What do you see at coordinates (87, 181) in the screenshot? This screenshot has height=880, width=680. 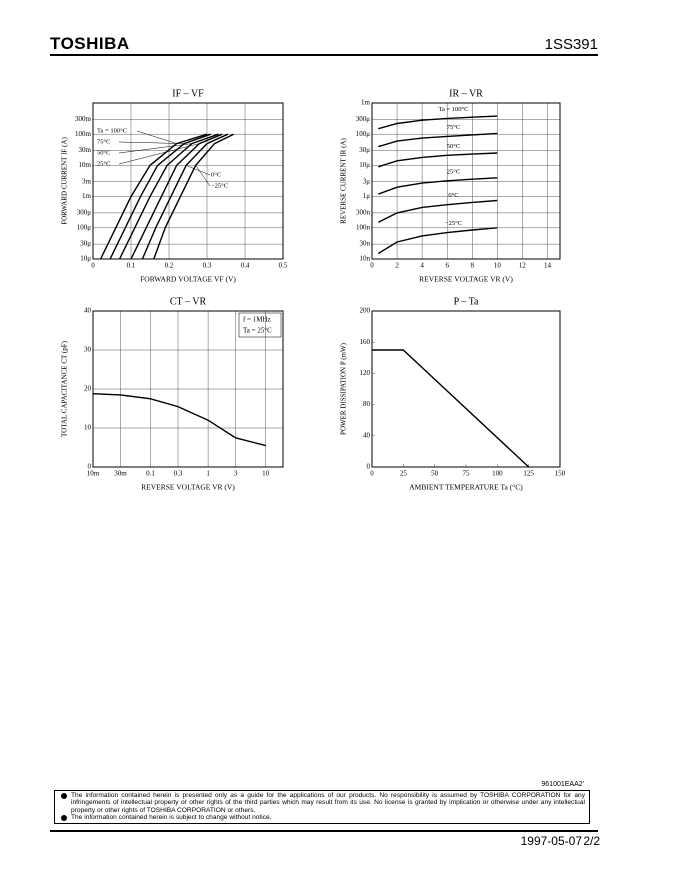 I see `y-tick-label: 3m` at bounding box center [87, 181].